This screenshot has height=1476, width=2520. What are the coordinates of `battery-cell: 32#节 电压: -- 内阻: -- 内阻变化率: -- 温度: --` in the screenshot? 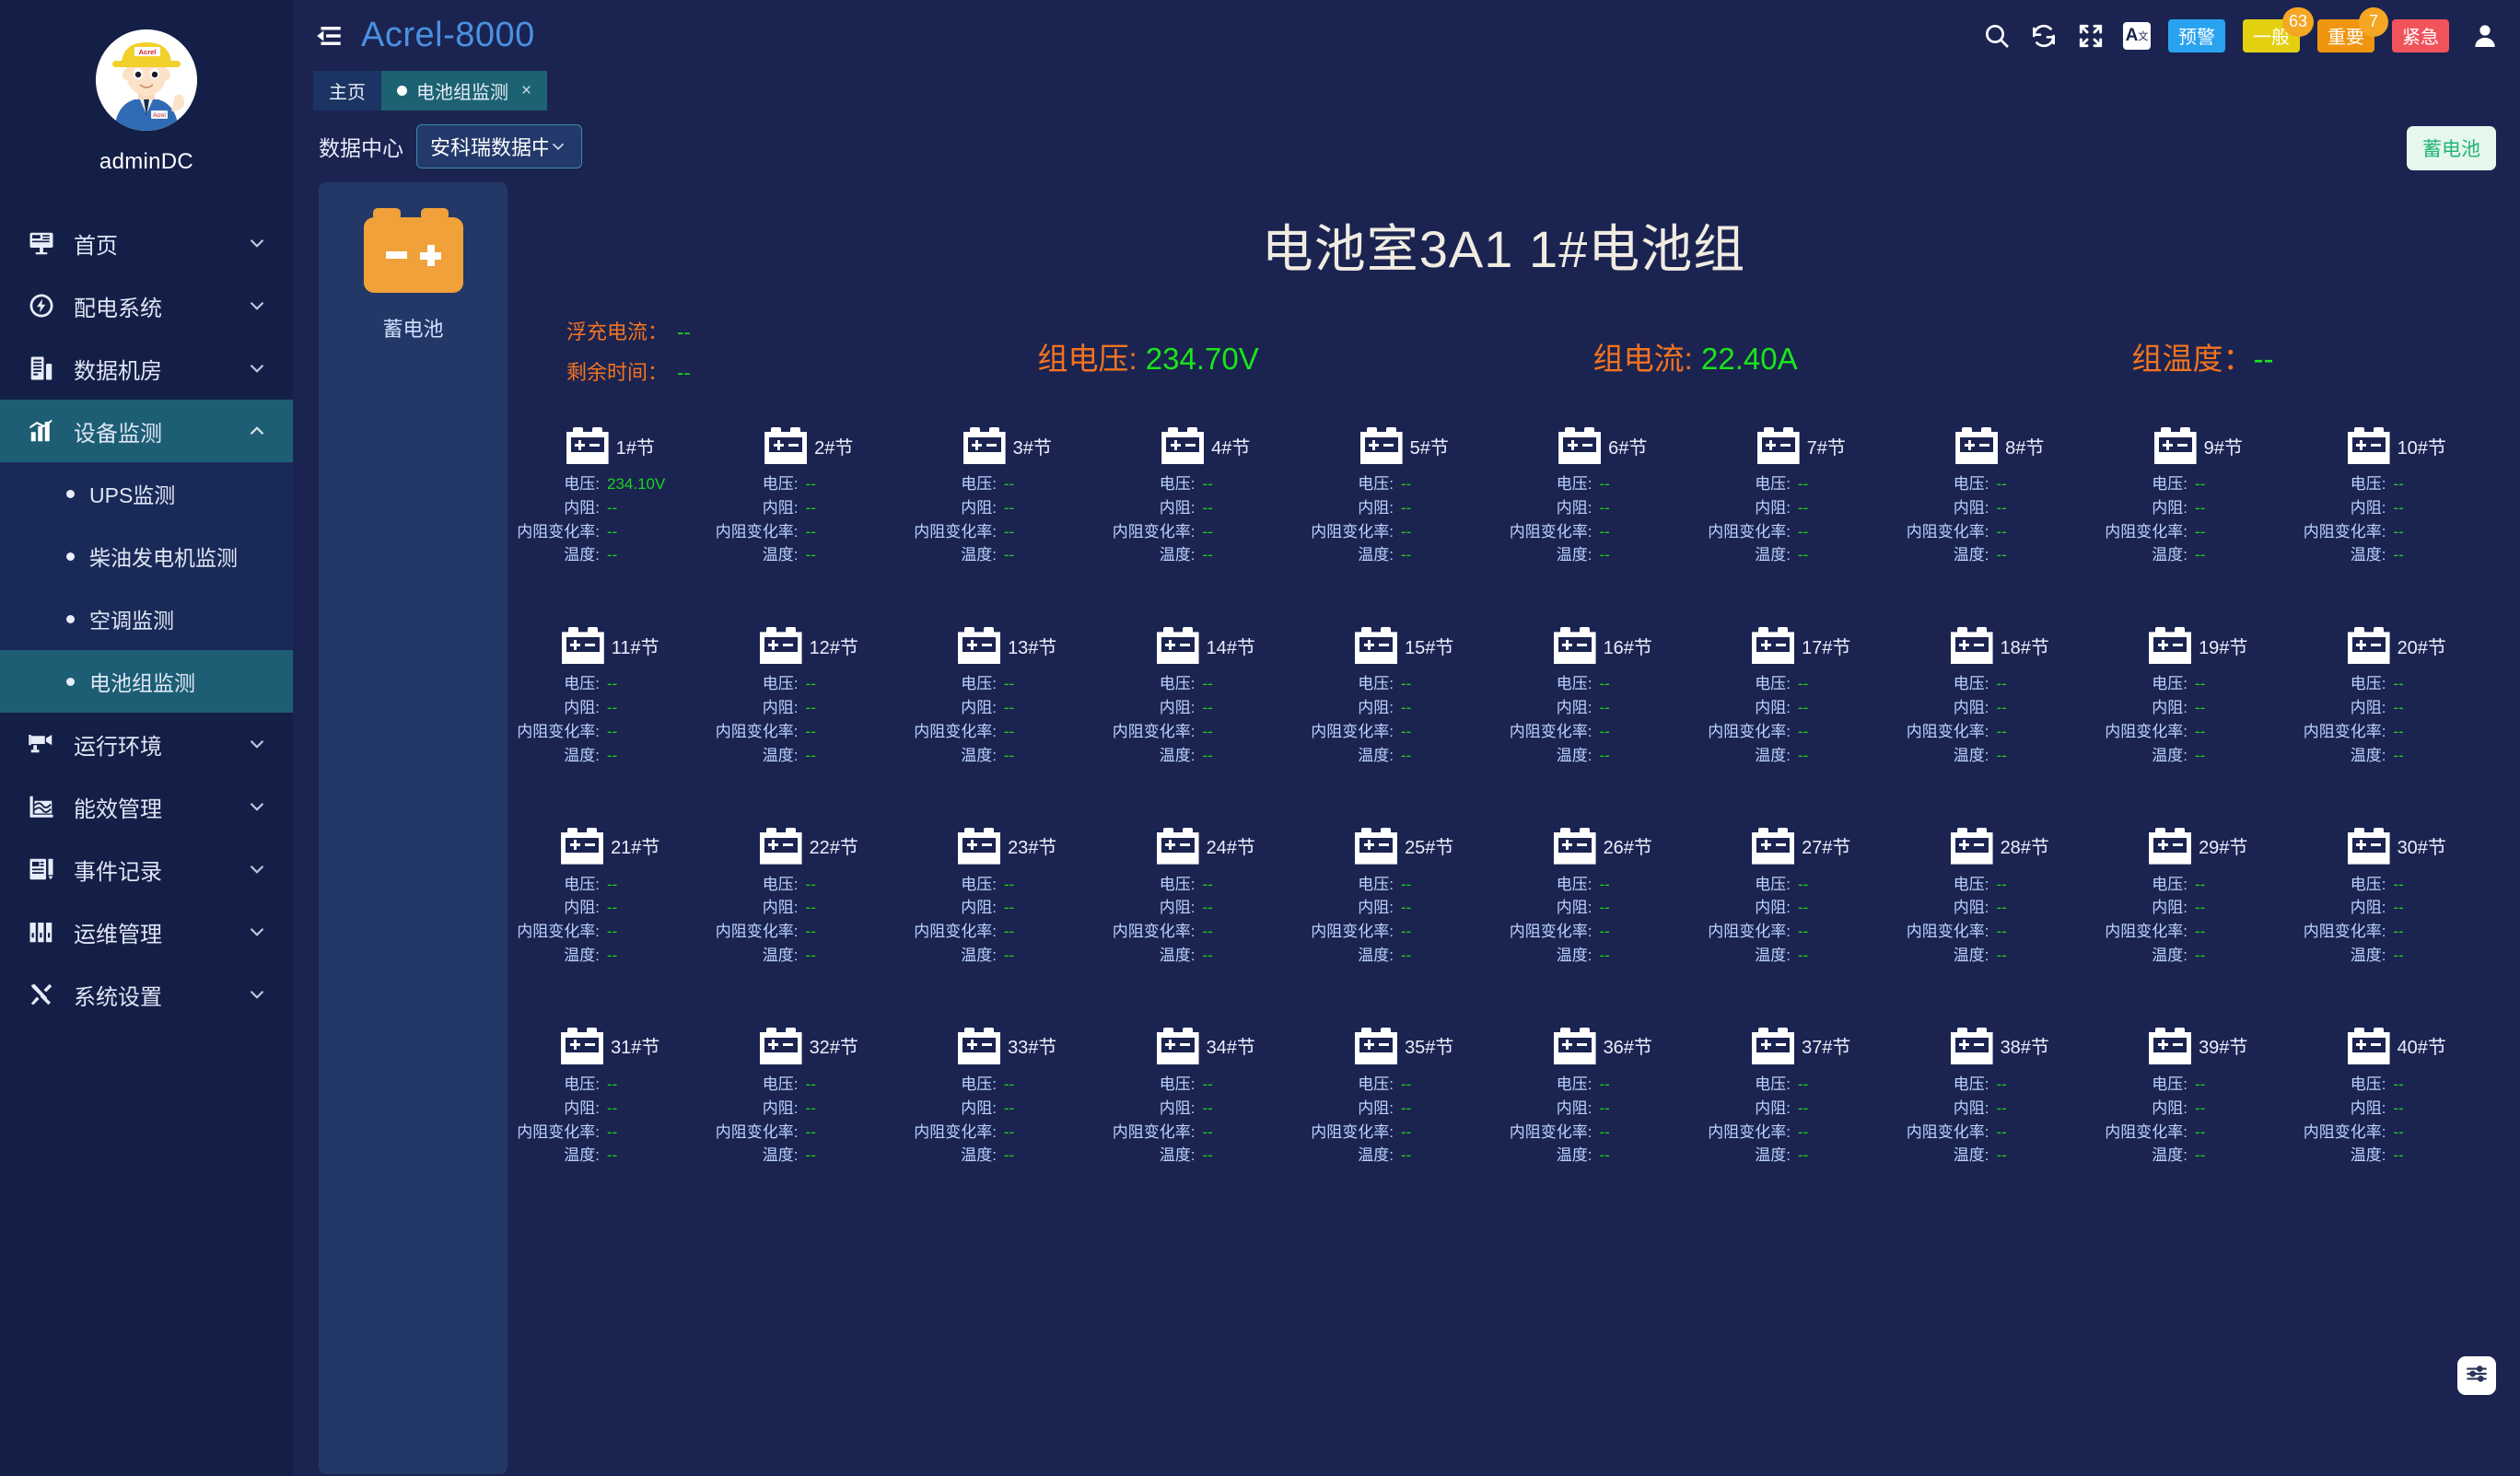 It's located at (809, 1096).